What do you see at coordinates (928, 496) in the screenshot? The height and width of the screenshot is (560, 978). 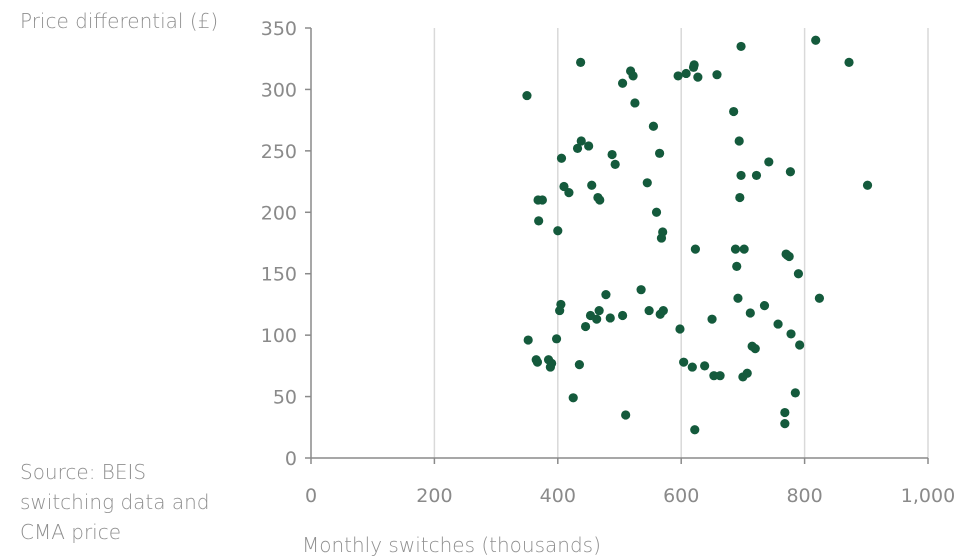 I see `x-tick-label: 1,000` at bounding box center [928, 496].